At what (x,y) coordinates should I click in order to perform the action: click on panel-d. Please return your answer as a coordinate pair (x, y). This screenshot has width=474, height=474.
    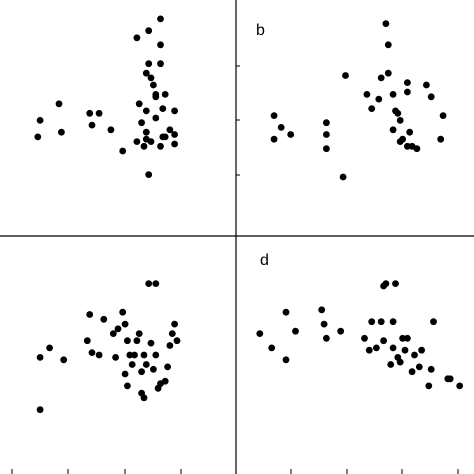
    Looking at the image, I should click on (360, 335).